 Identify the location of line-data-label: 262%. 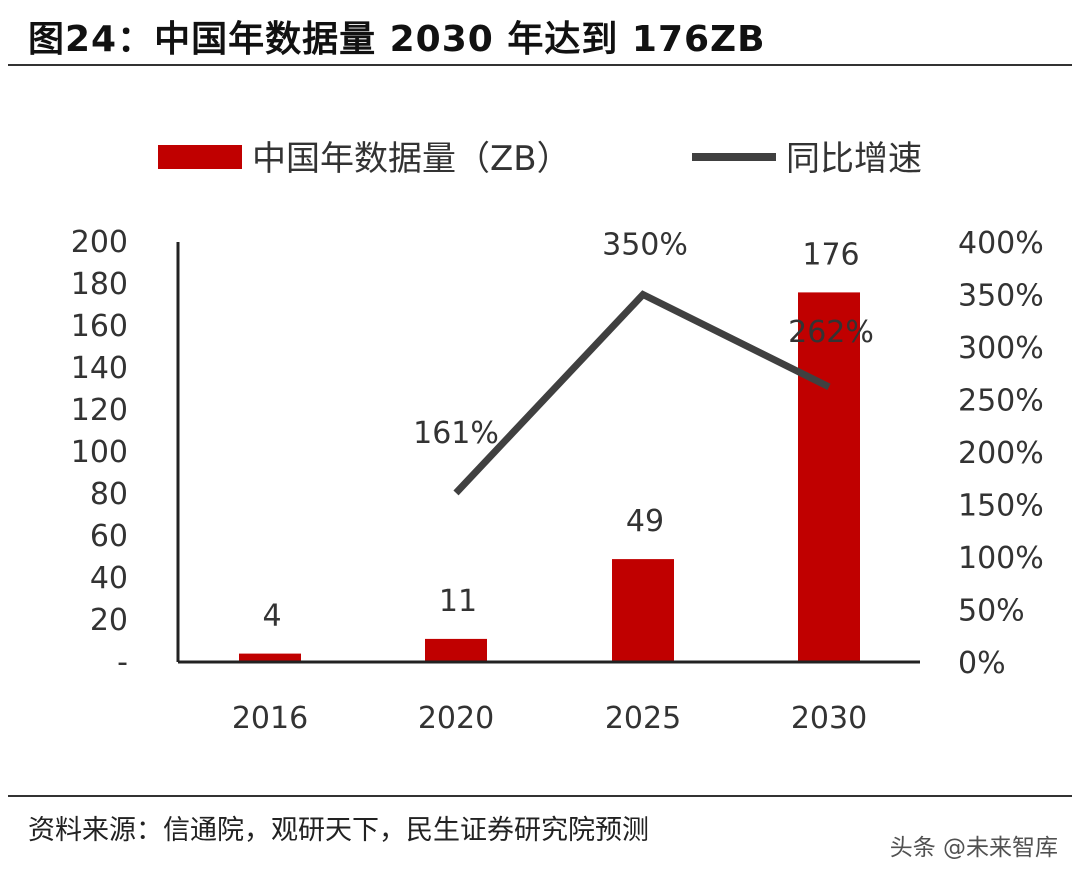
(831, 332).